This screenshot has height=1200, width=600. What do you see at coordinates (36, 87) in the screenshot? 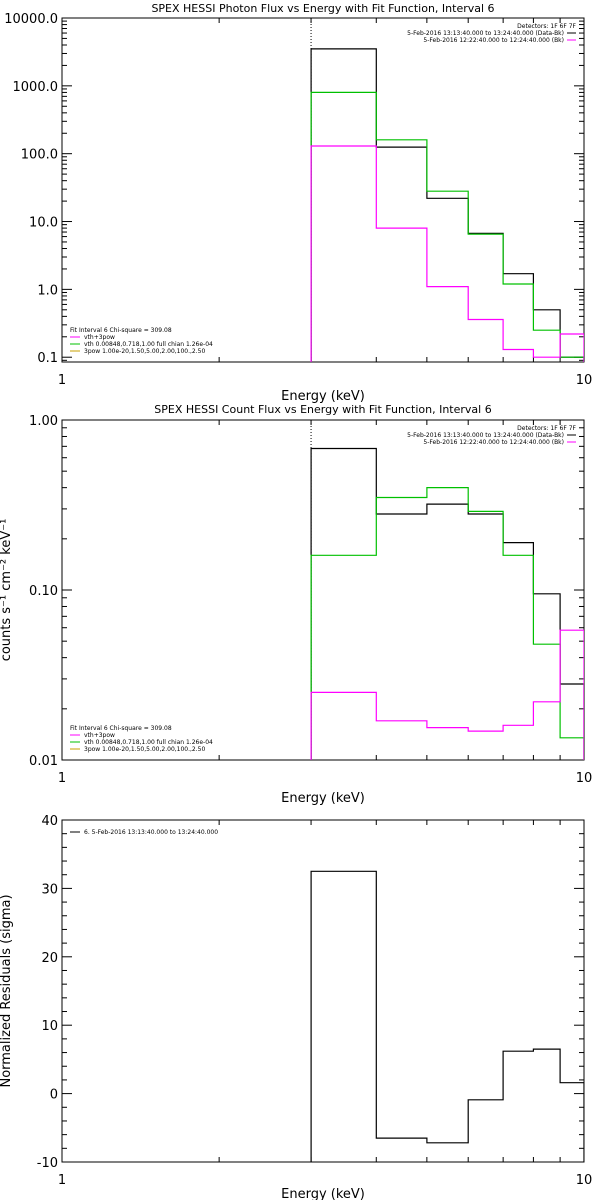
I see `y-tick-label: 1000.0` at bounding box center [36, 87].